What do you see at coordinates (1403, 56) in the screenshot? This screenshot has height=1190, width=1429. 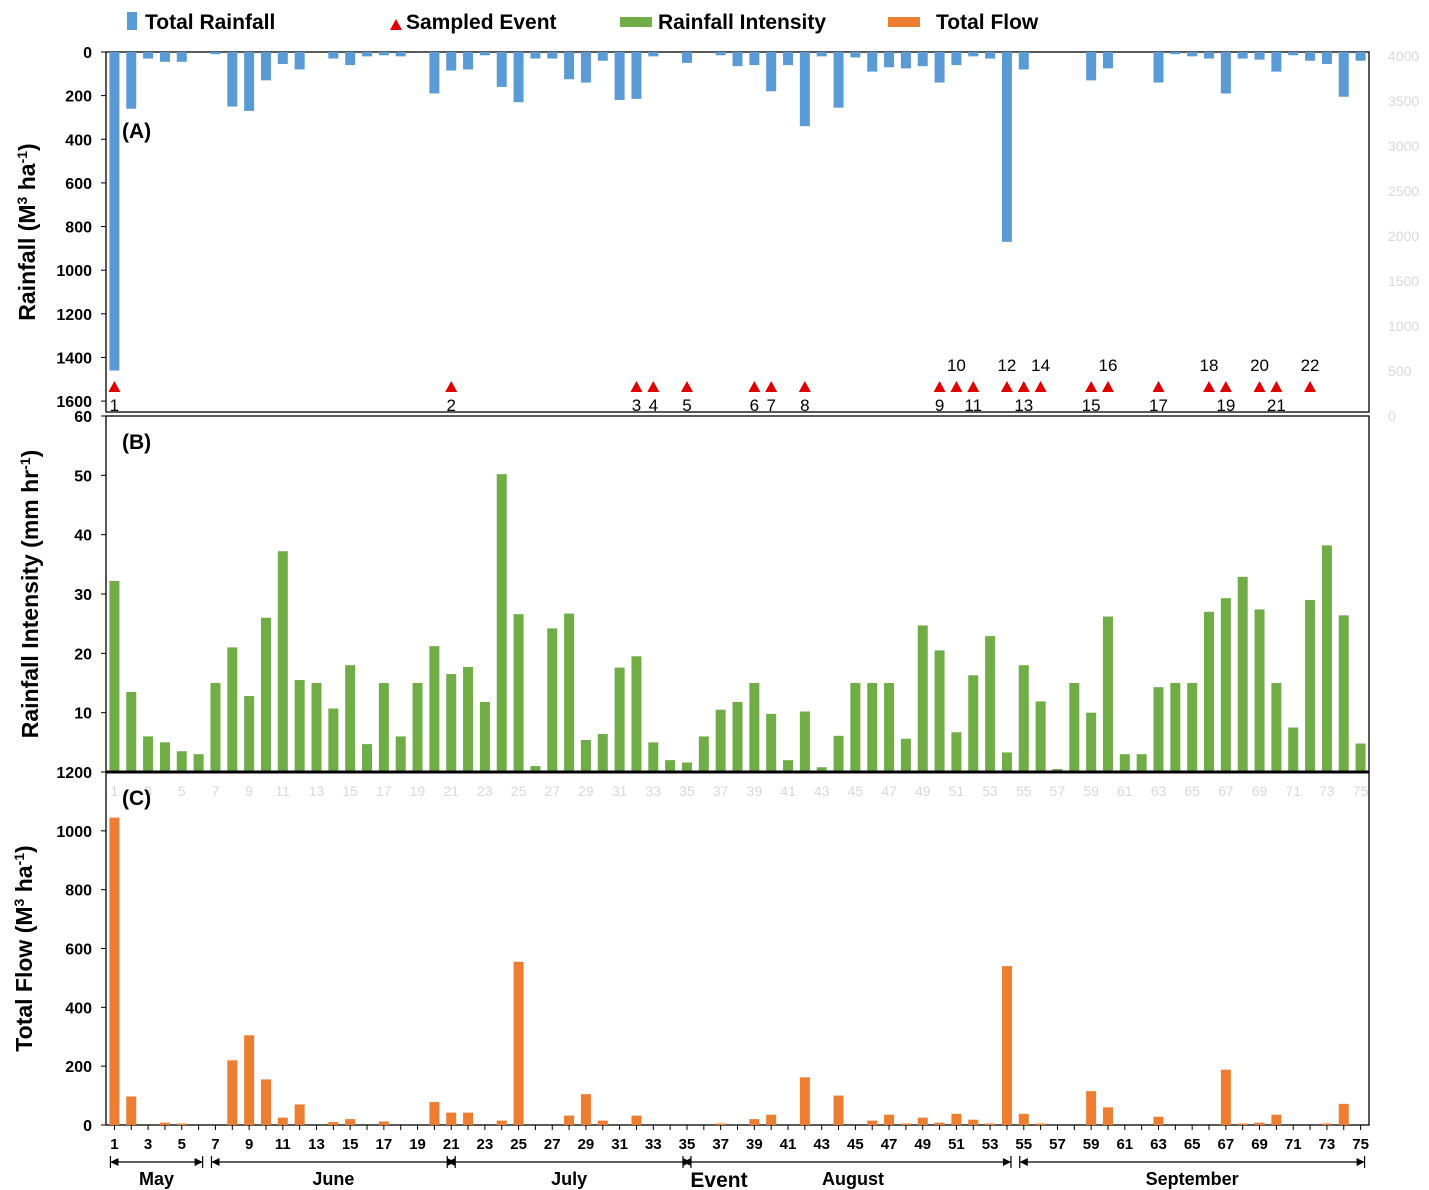 I see `faint-right-tick: 4000` at bounding box center [1403, 56].